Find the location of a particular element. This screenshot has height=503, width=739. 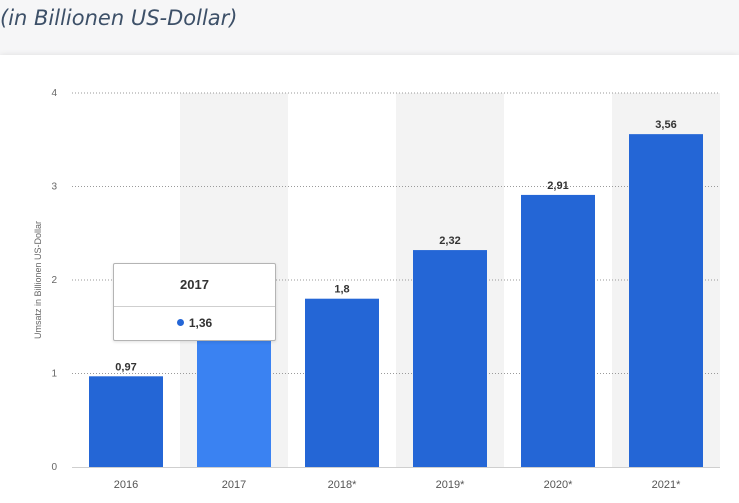

bar-2021 is located at coordinates (666, 300).